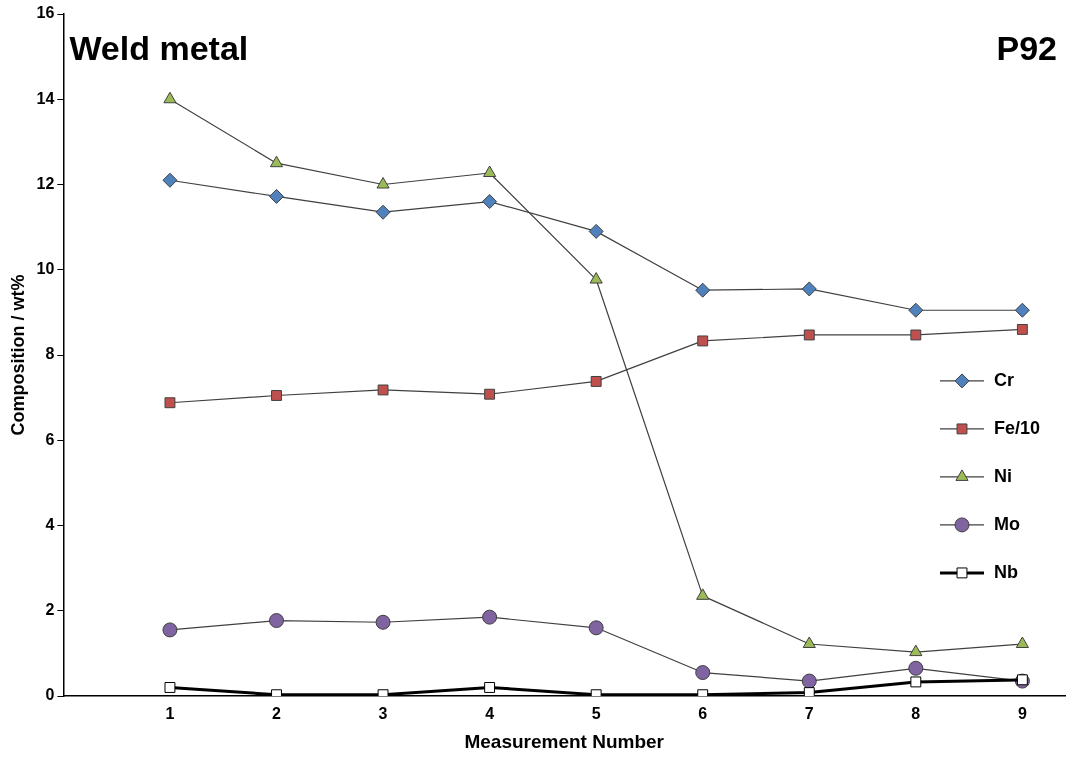 The height and width of the screenshot is (762, 1073). Describe the element at coordinates (383, 714) in the screenshot. I see `x-tick-label: 3` at that location.